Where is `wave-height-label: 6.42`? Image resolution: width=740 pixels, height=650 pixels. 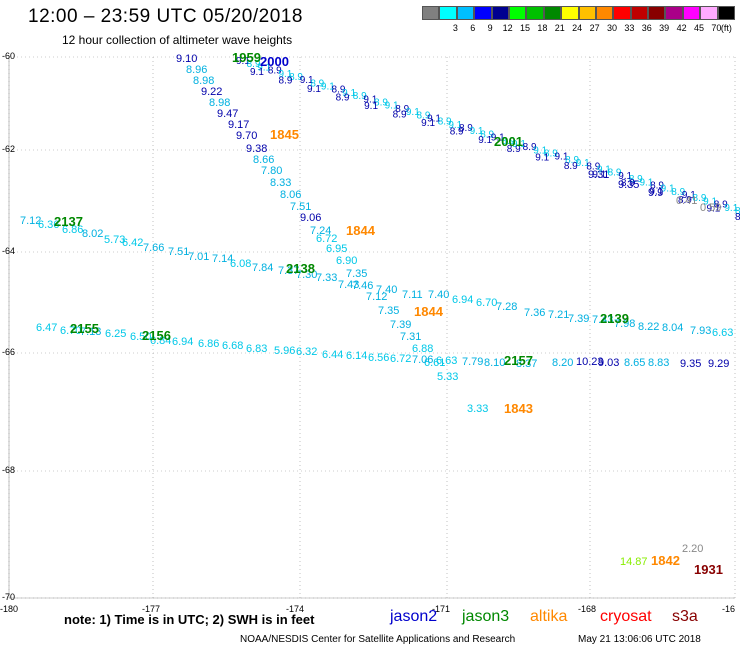
wave-height-label: 6.42 is located at coordinates (132, 243).